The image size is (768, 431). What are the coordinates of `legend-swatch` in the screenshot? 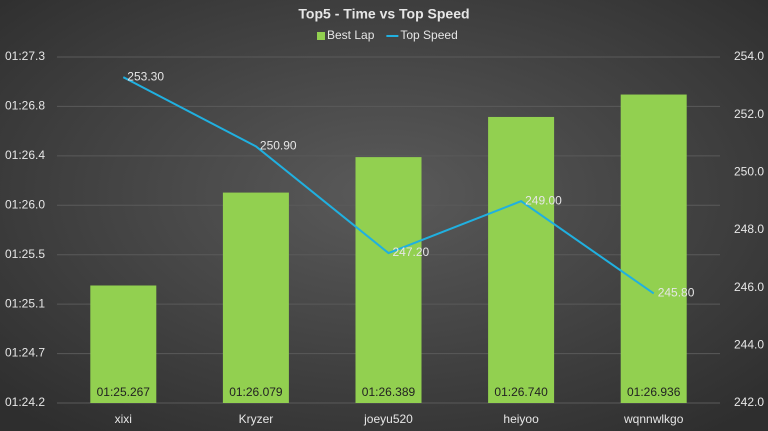 It's located at (321, 36).